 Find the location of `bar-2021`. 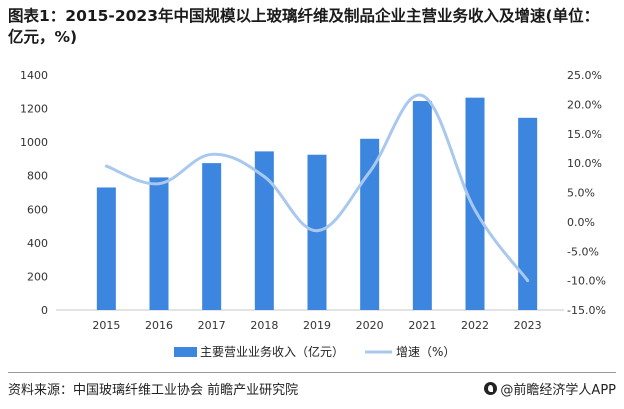

bar-2021 is located at coordinates (422, 206).